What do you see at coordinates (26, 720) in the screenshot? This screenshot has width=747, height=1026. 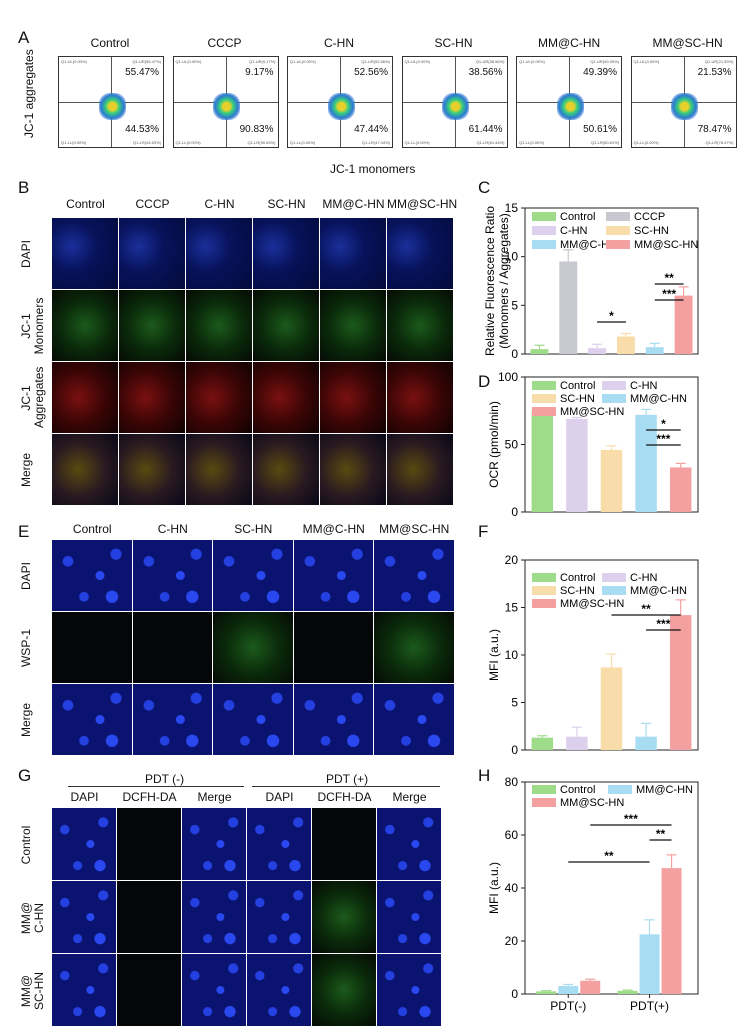 I see `micrograph-row-label: Merge` at bounding box center [26, 720].